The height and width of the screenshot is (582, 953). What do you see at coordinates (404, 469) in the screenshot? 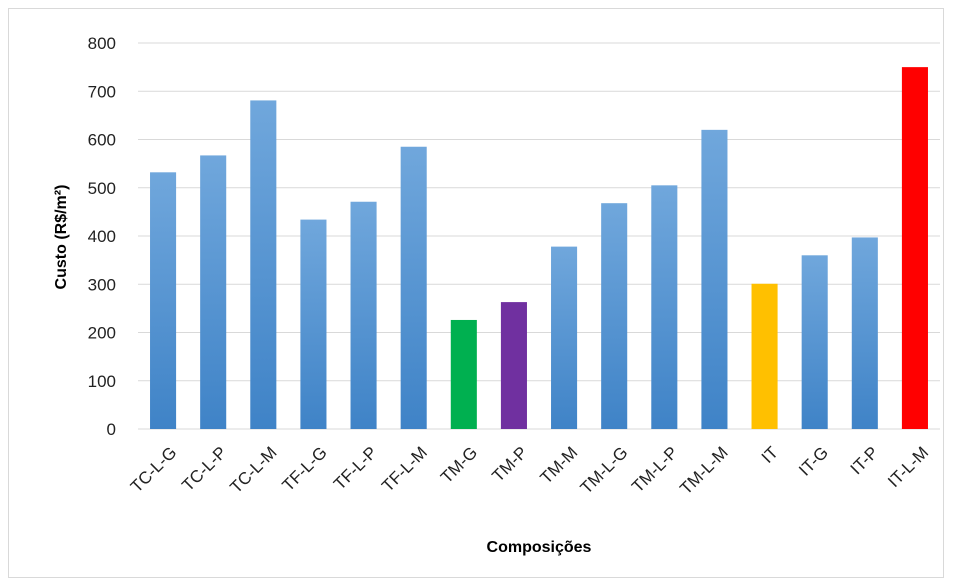
I see `x-tick-label: TF-L-M` at bounding box center [404, 469].